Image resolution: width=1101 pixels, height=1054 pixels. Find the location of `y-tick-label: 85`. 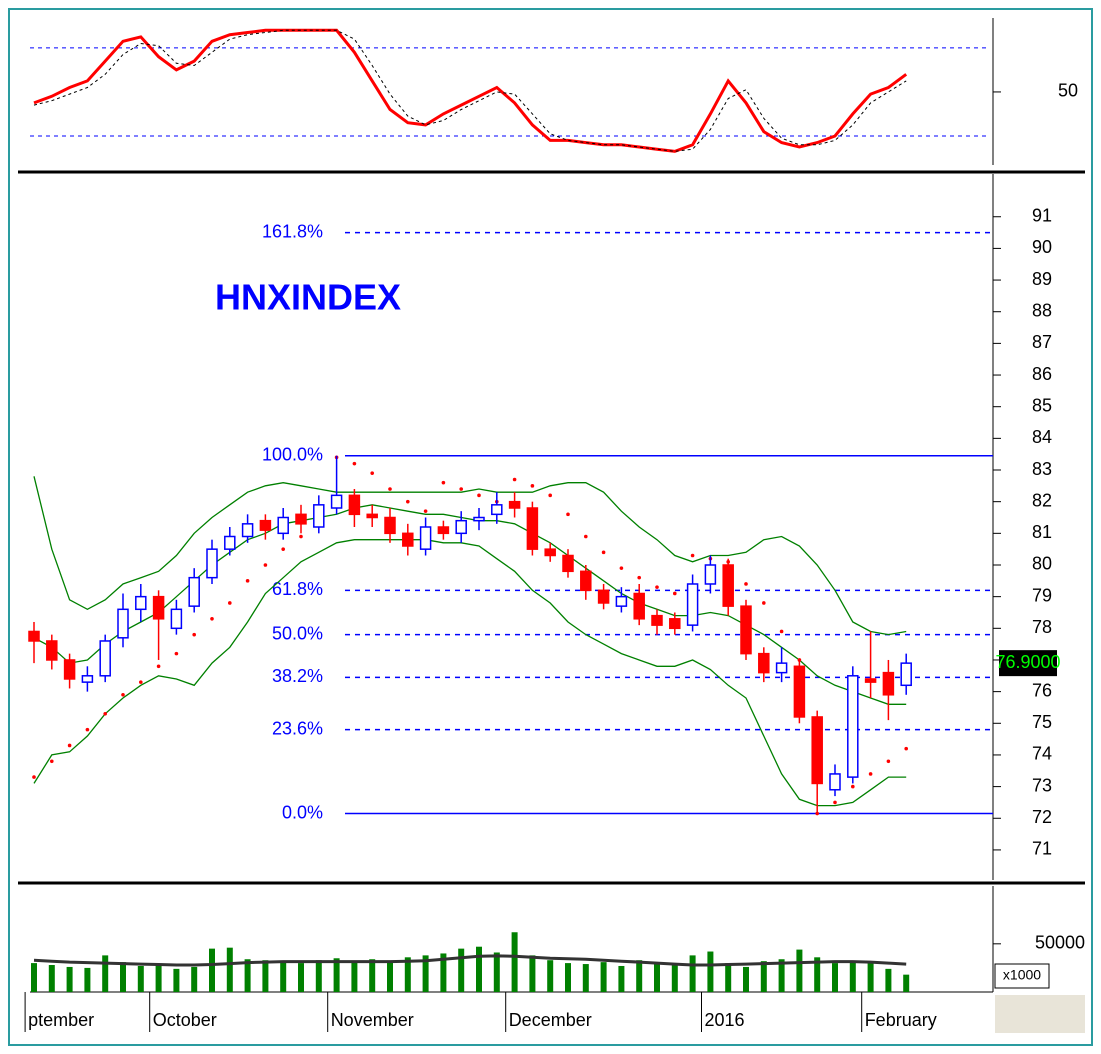

y-tick-label: 85 is located at coordinates (1042, 405).